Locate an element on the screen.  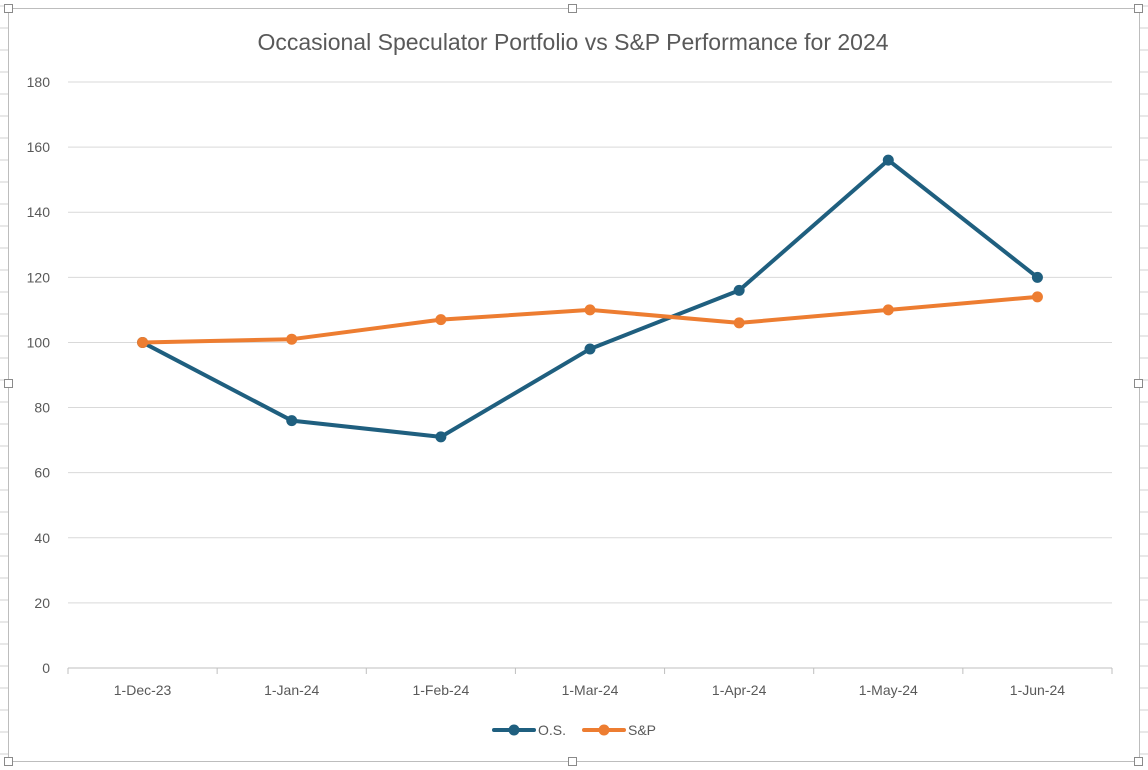
x-tick-label: 1-Jan-24 is located at coordinates (291, 690).